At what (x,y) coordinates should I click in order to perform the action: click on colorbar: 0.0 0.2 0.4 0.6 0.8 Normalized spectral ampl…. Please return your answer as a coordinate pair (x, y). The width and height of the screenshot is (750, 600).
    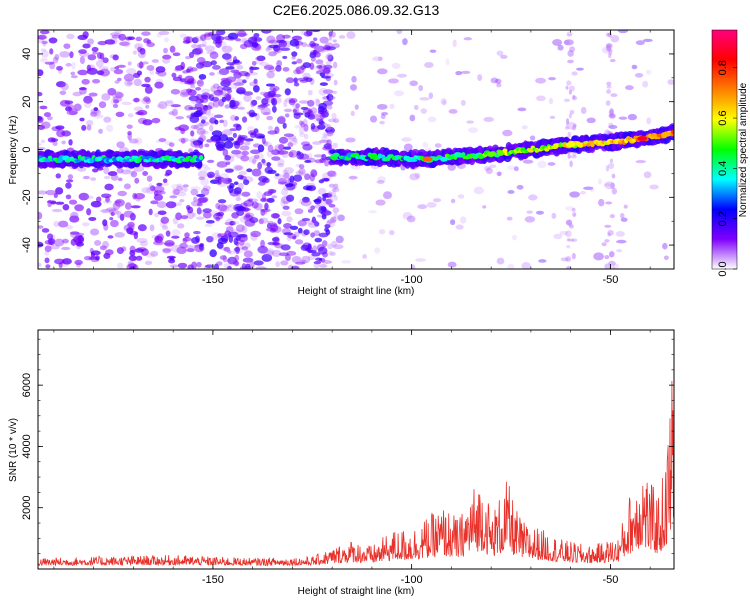
    Looking at the image, I should click on (730, 153).